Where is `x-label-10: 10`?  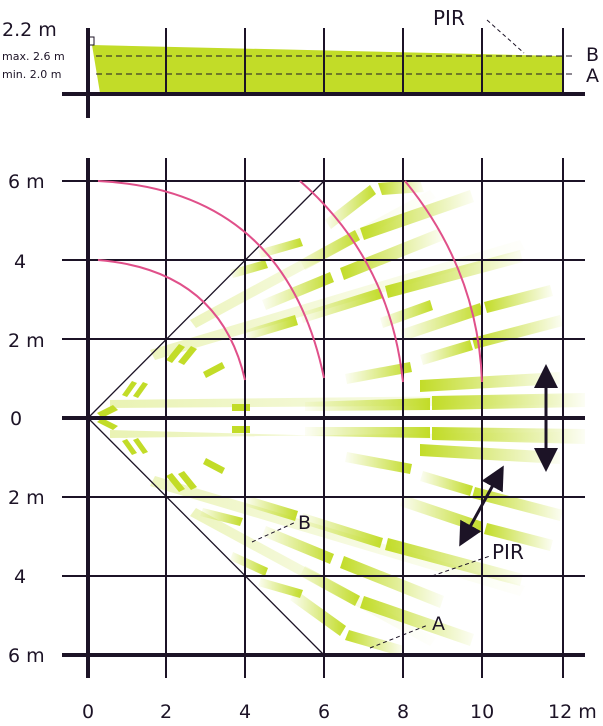 x-label-10: 10 is located at coordinates (482, 712).